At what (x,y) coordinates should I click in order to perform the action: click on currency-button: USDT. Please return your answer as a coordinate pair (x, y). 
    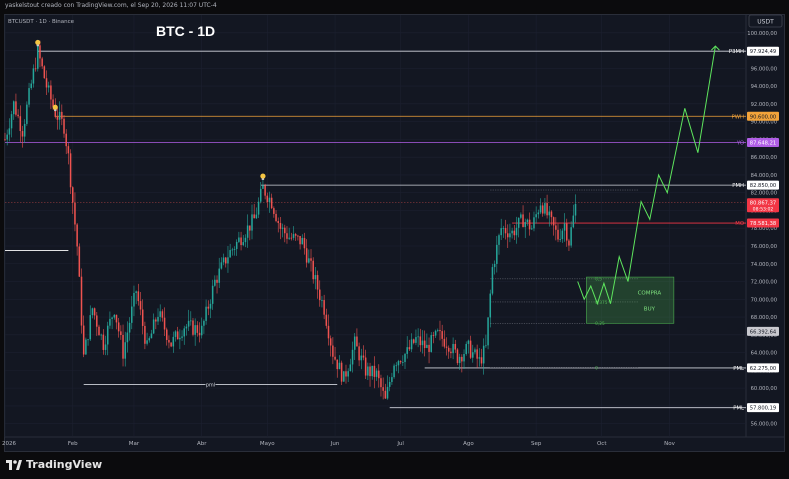
    Looking at the image, I should click on (765, 22).